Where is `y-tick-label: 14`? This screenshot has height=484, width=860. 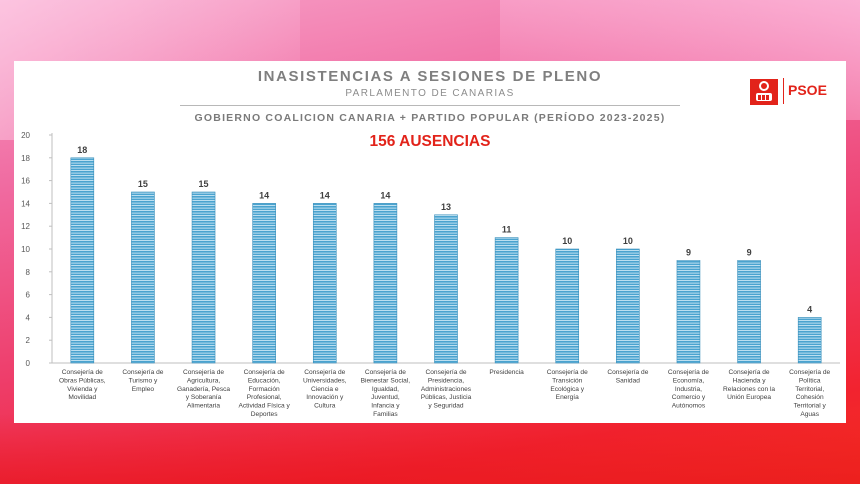
y-tick-label: 14 is located at coordinates (25, 203).